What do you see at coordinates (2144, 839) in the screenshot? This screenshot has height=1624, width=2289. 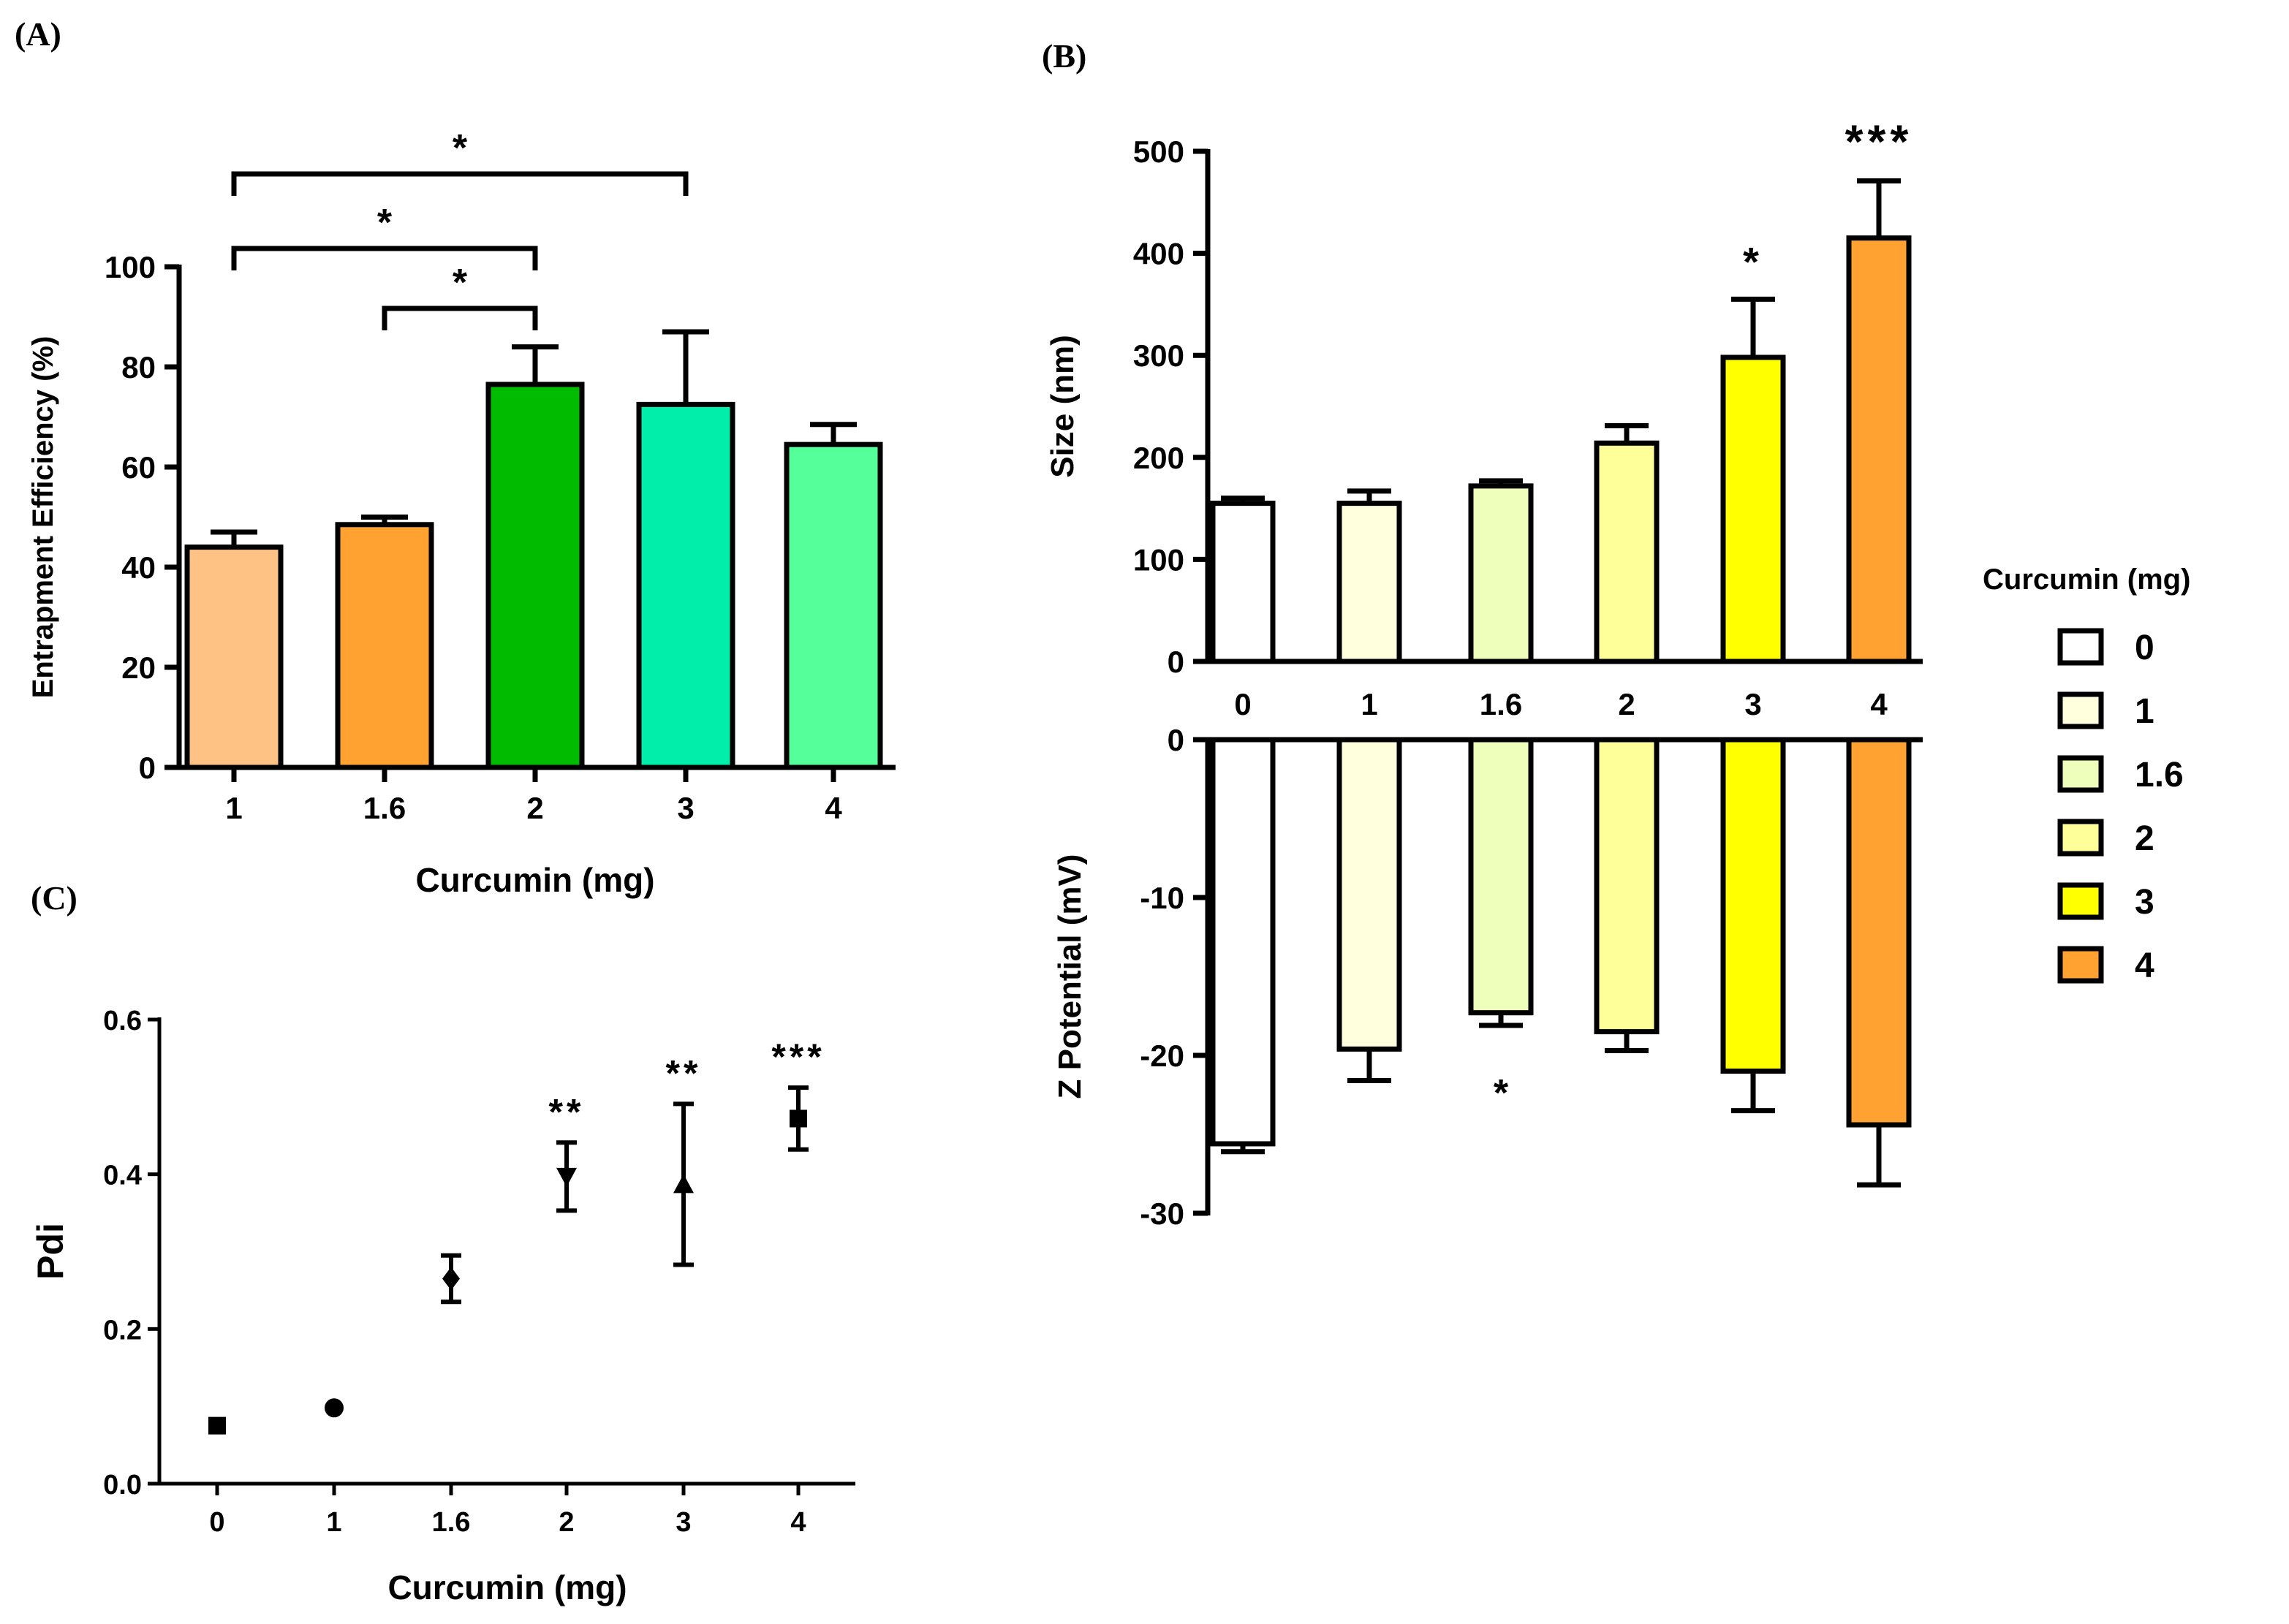 I see `legend-label-2: 2` at bounding box center [2144, 839].